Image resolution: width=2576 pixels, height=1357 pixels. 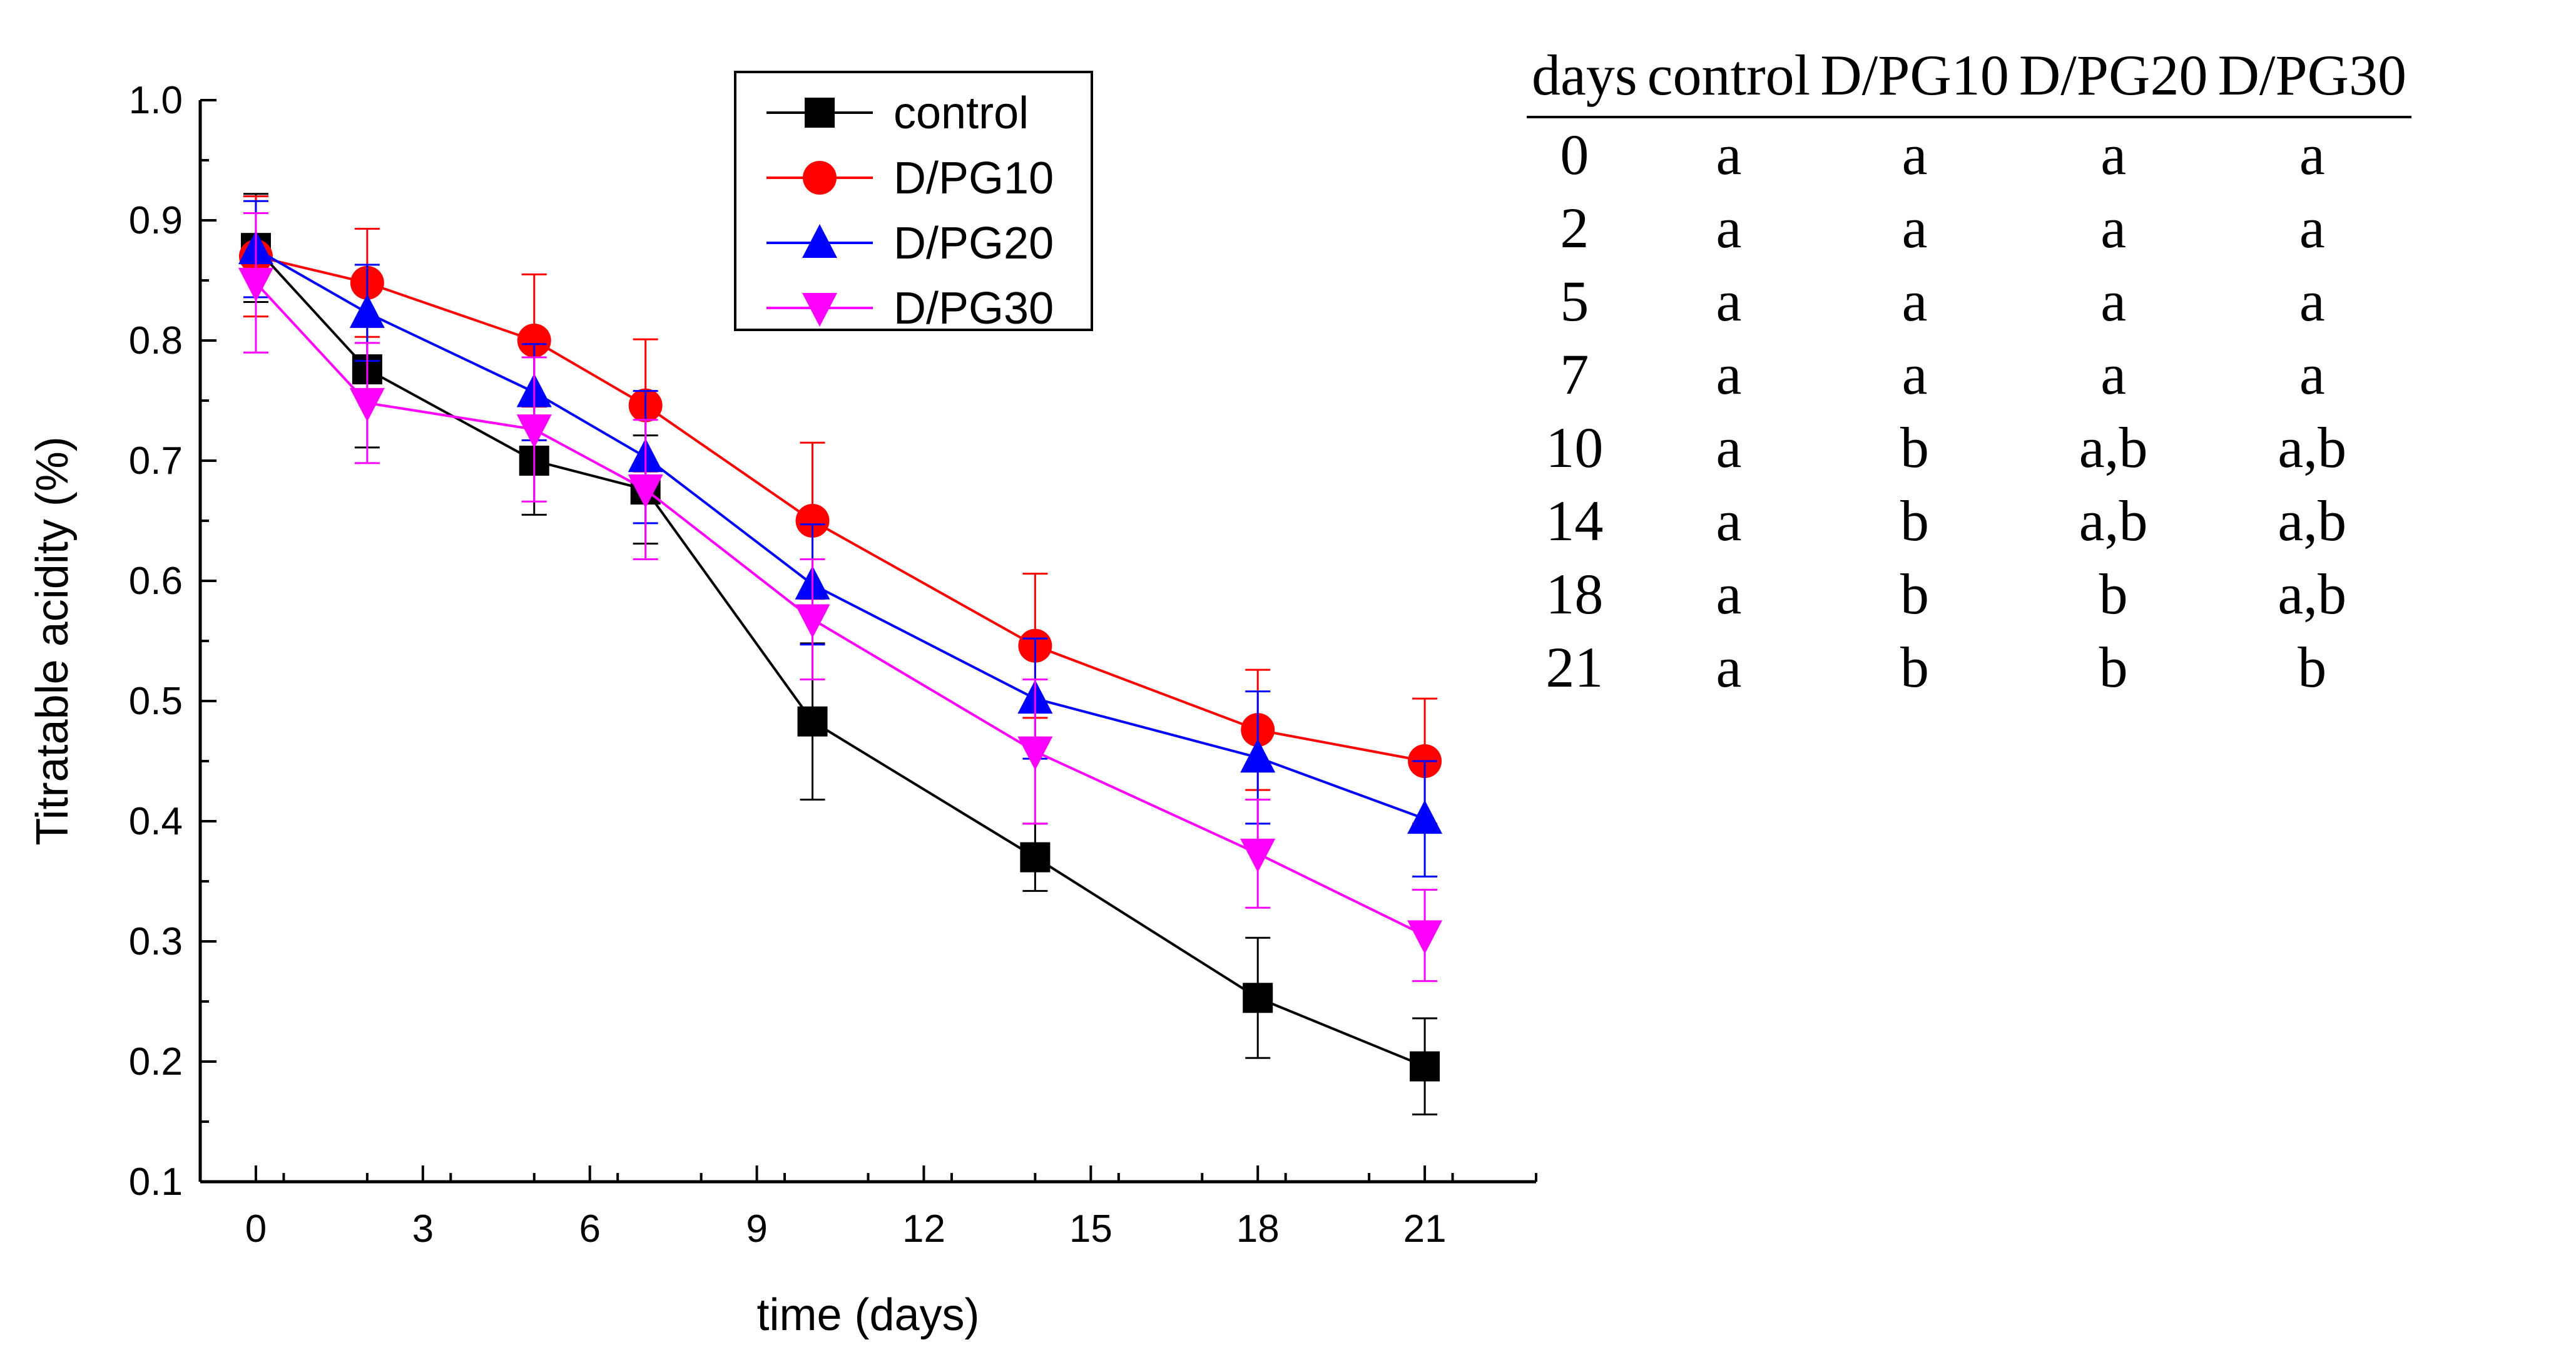 I want to click on column-header: D/PG30, so click(x=2312, y=75).